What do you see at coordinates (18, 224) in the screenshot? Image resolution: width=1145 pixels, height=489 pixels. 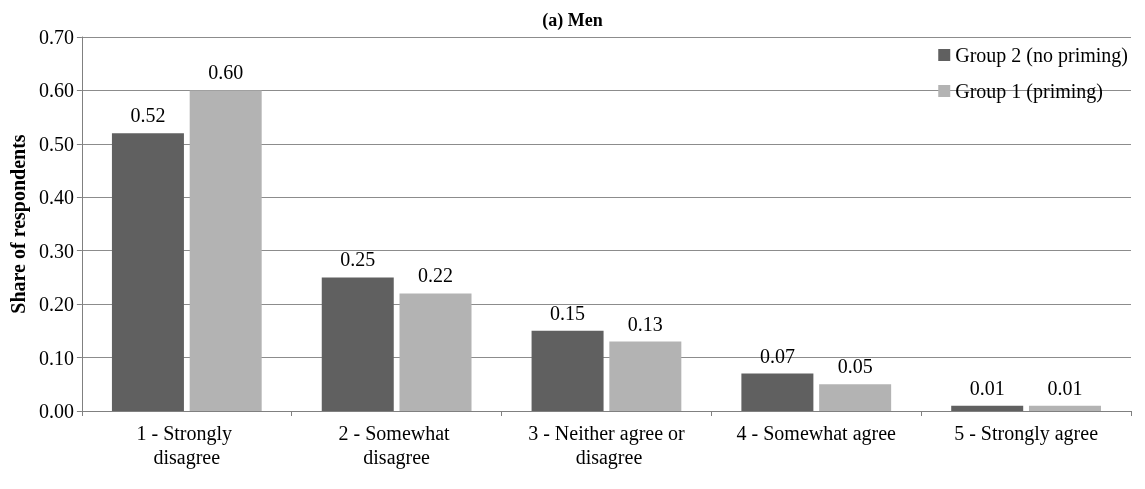 I see `y-axis-title: Share of respondents` at bounding box center [18, 224].